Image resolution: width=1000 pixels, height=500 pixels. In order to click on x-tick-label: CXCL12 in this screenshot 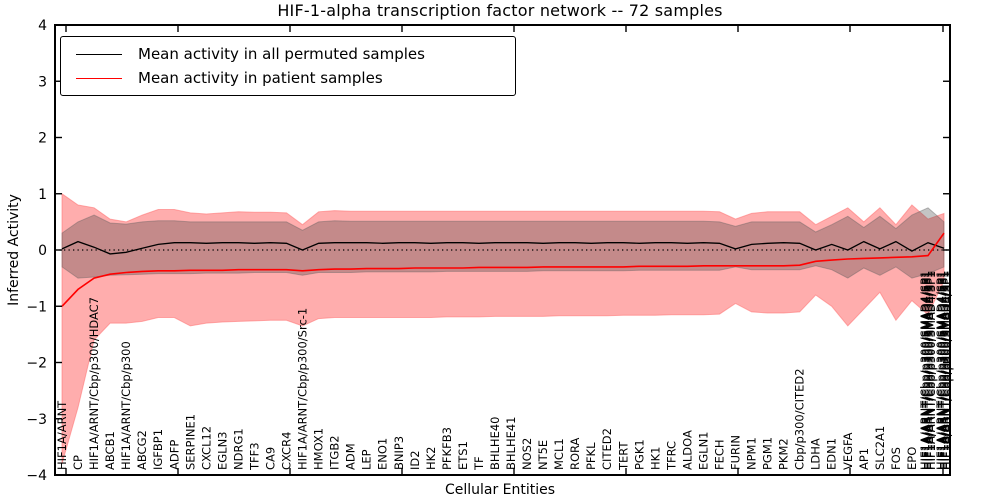, I will do `click(206, 448)`.